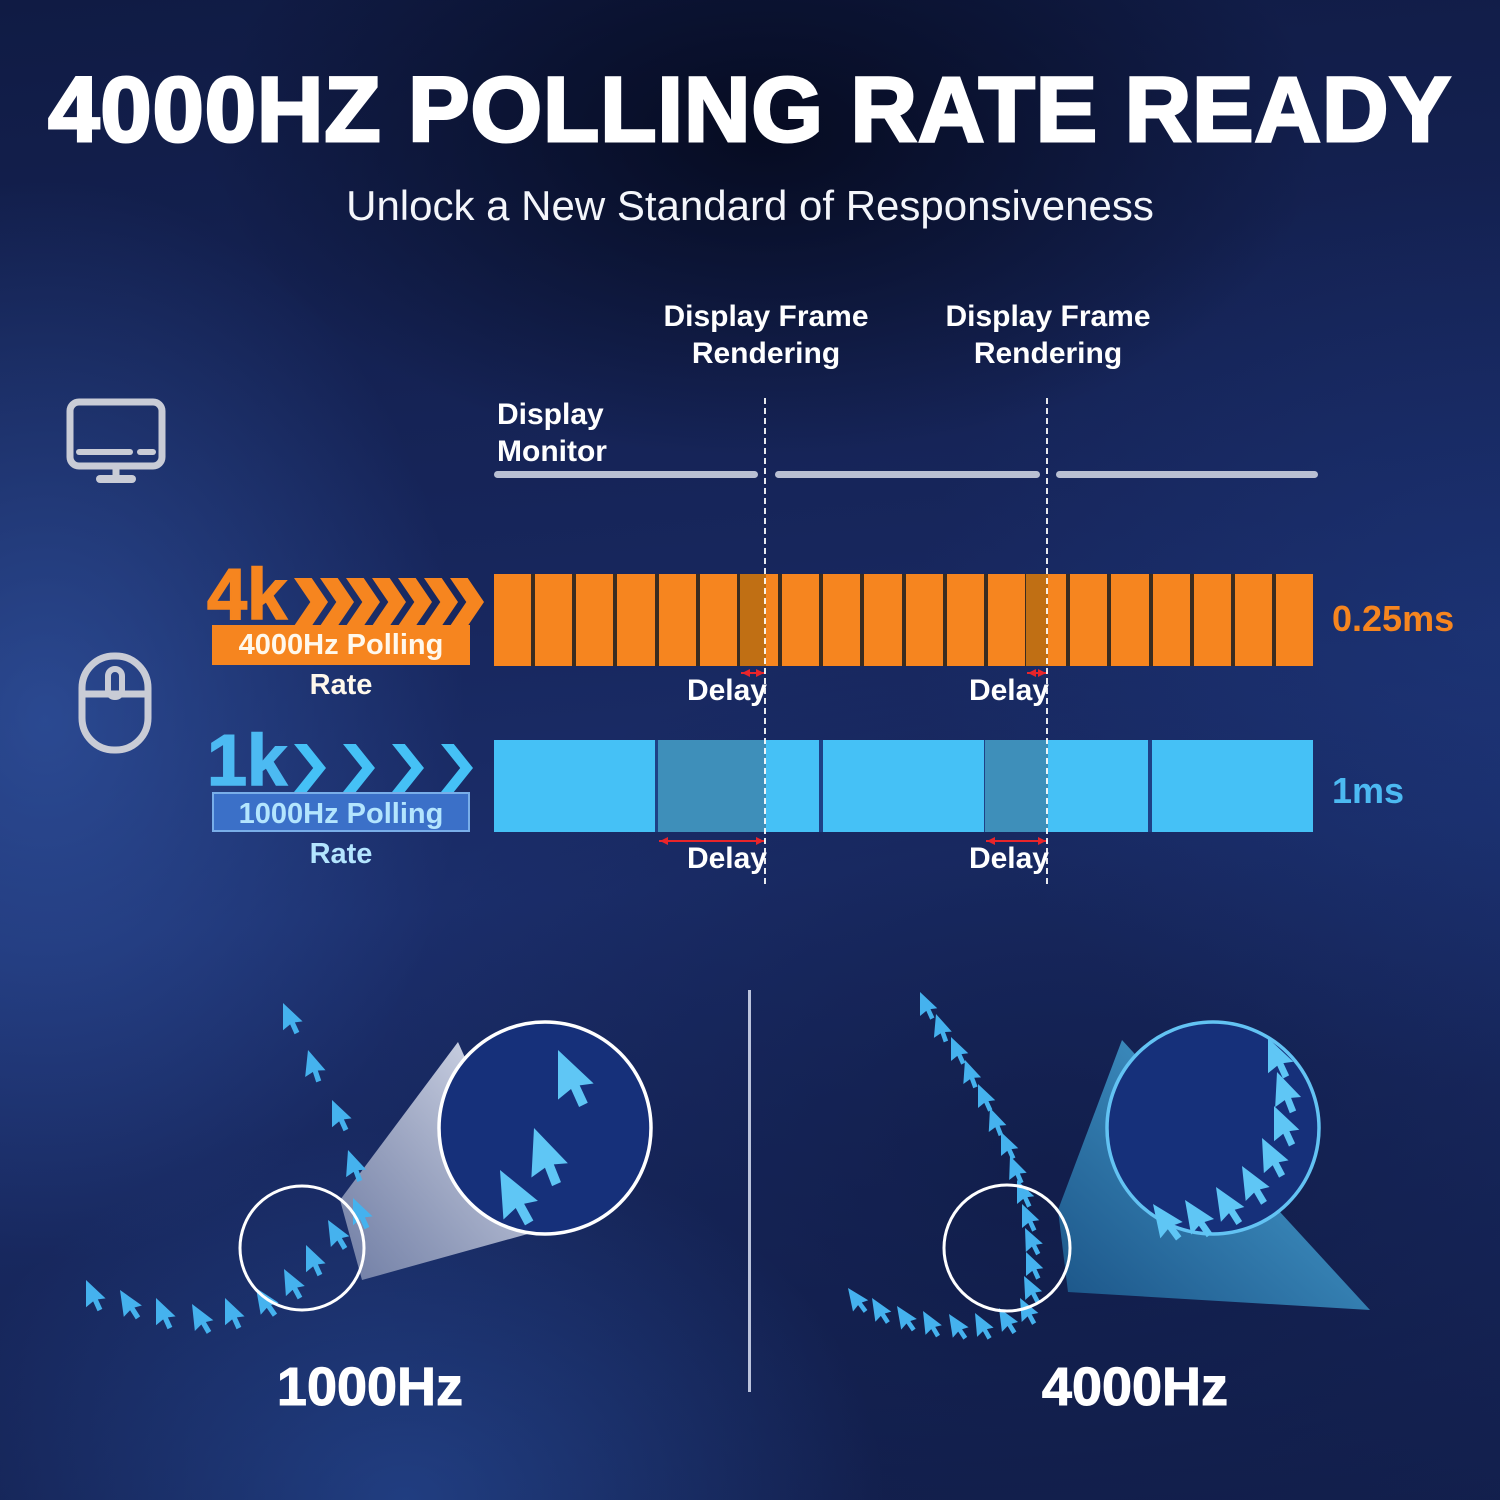 The height and width of the screenshot is (1500, 1500). Describe the element at coordinates (750, 205) in the screenshot. I see `page-subtitle: Unlock a New Standard of Responsiveness` at that location.